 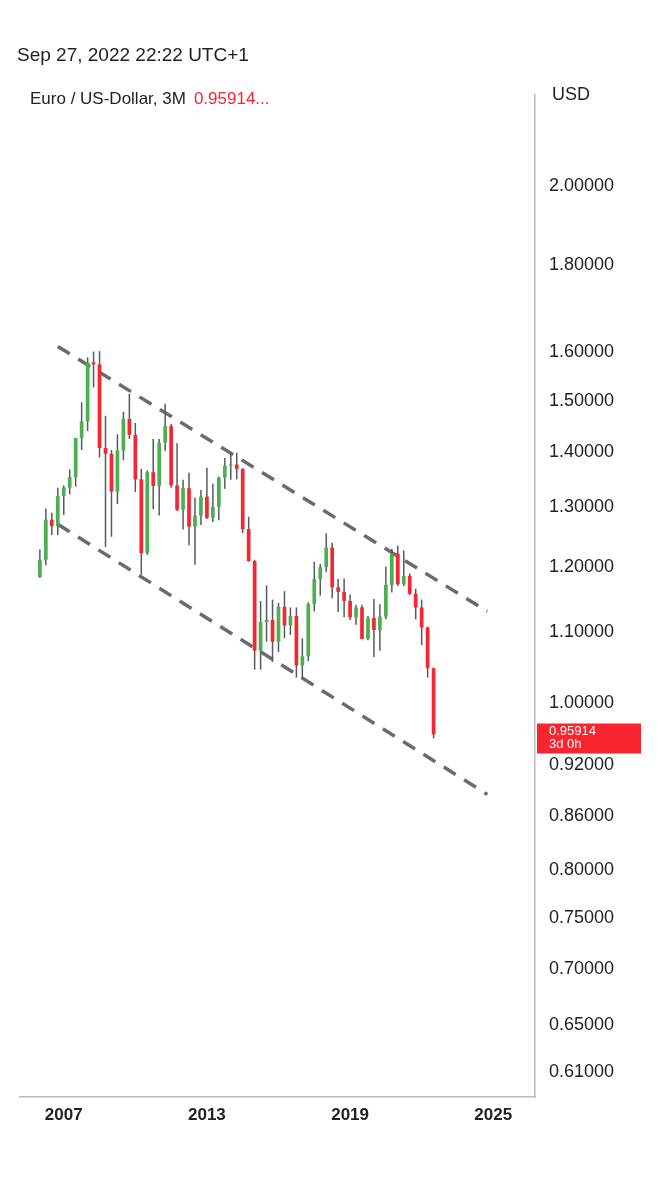 I want to click on y-tick-label: 0.86000, so click(x=582, y=814).